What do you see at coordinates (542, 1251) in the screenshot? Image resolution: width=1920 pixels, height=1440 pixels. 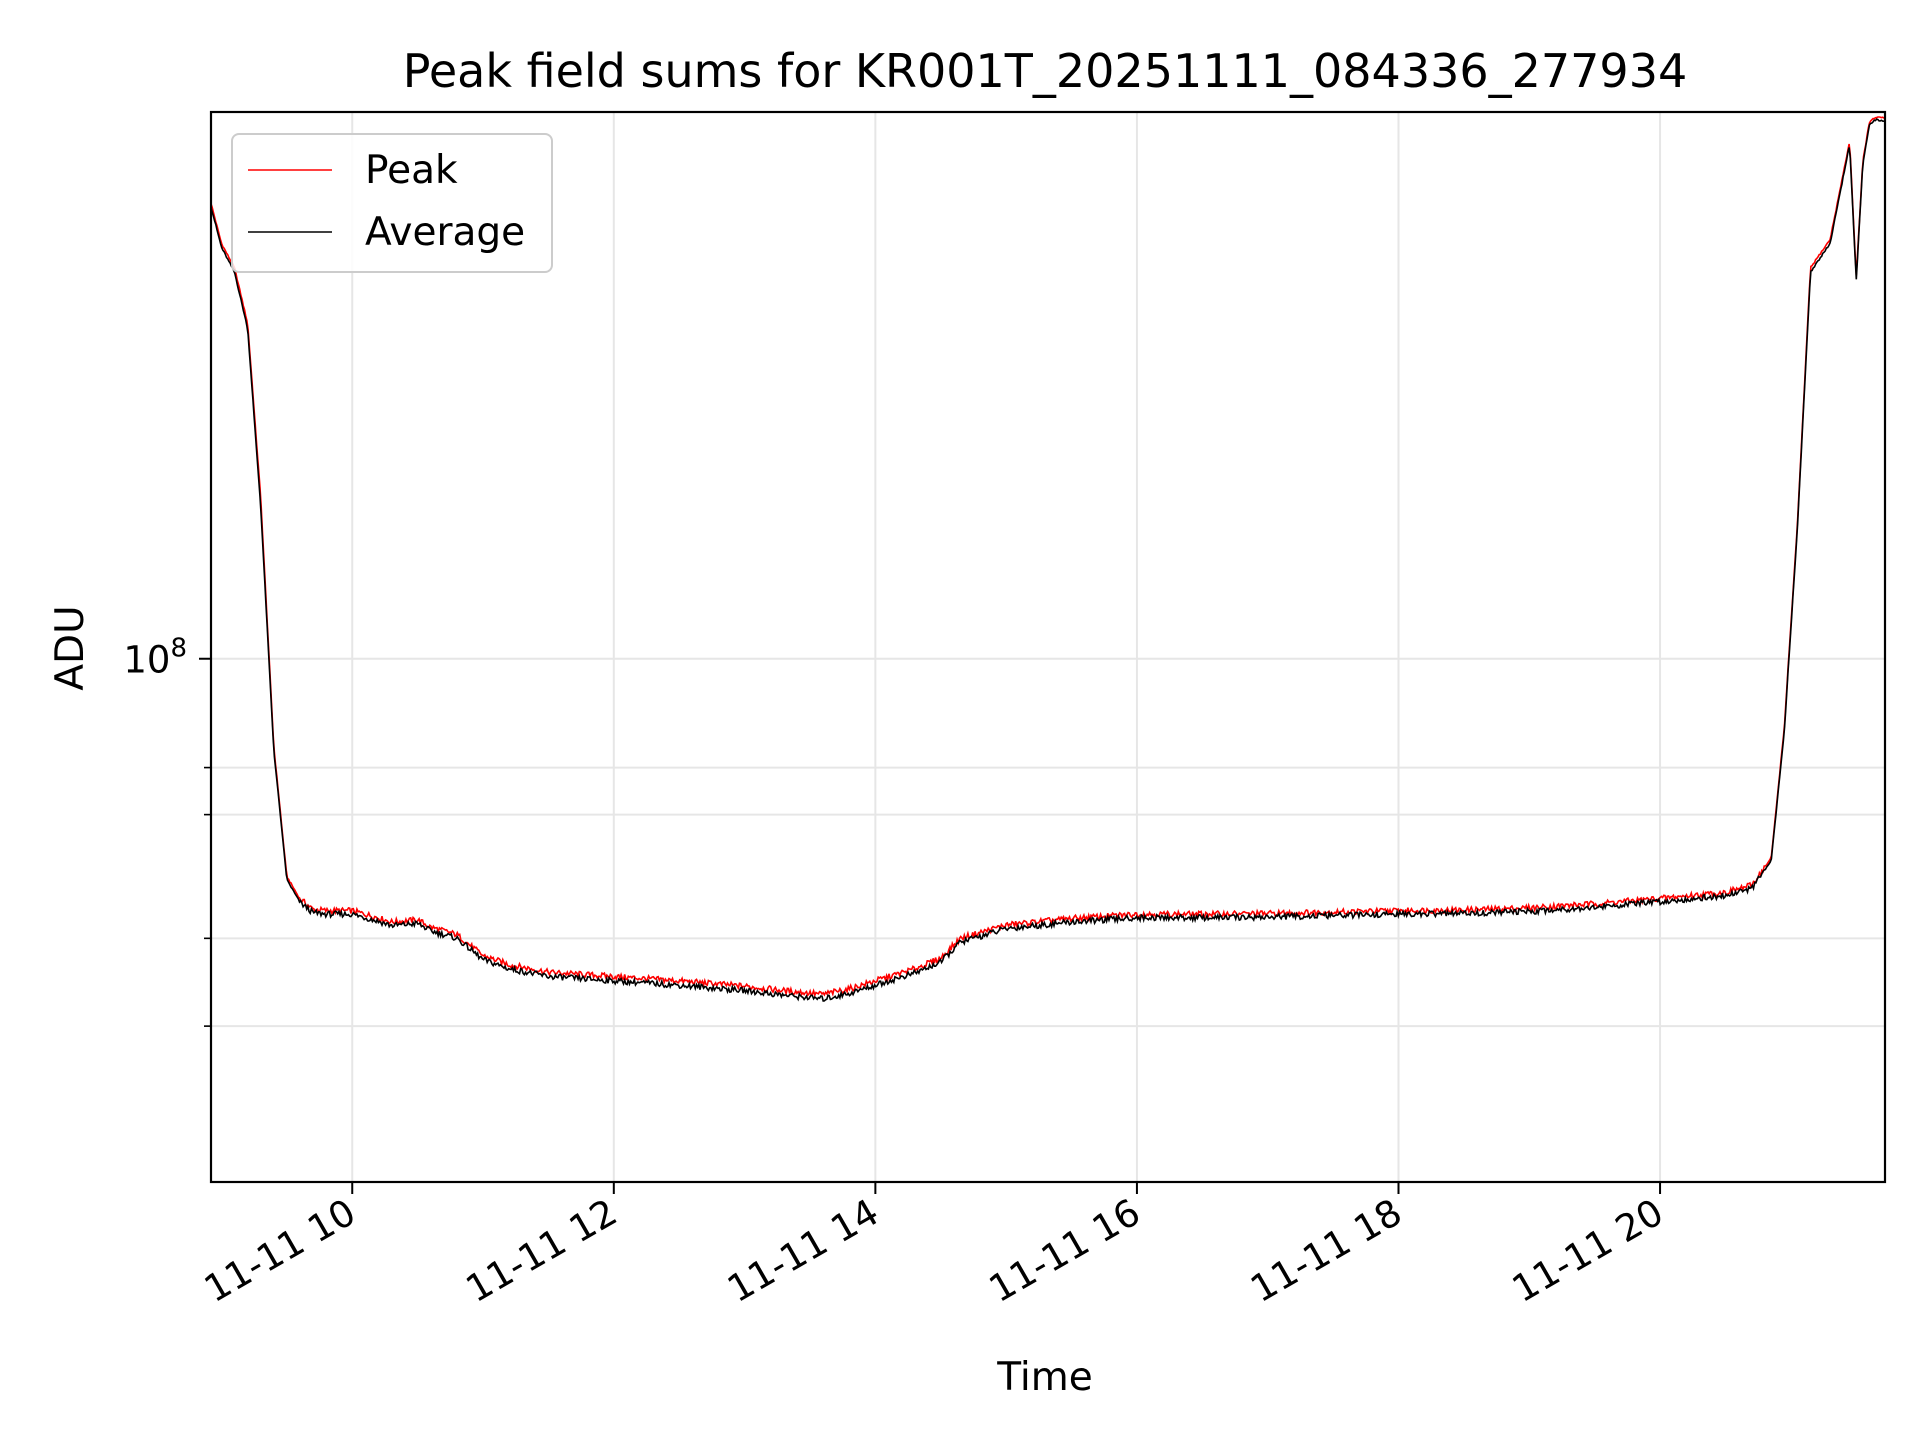 I see `x-tick-label: 11-11 12` at bounding box center [542, 1251].